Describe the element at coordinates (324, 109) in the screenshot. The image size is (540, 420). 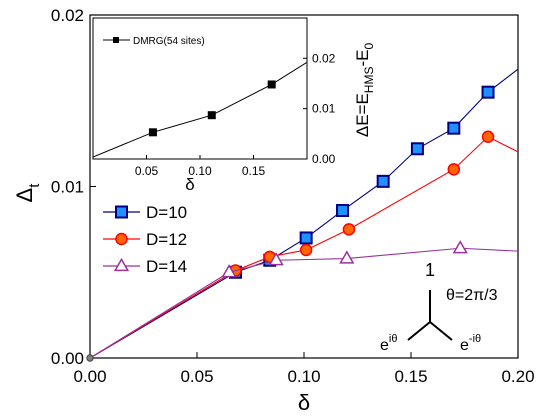
I see `inset-y-tick-label: 0.01` at that location.